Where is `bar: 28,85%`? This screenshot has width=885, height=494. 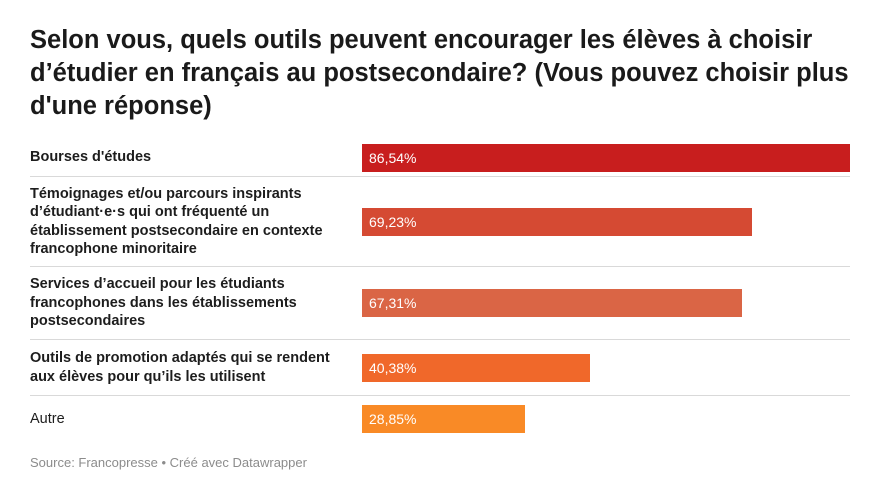
bar: 28,85% is located at coordinates (443, 419).